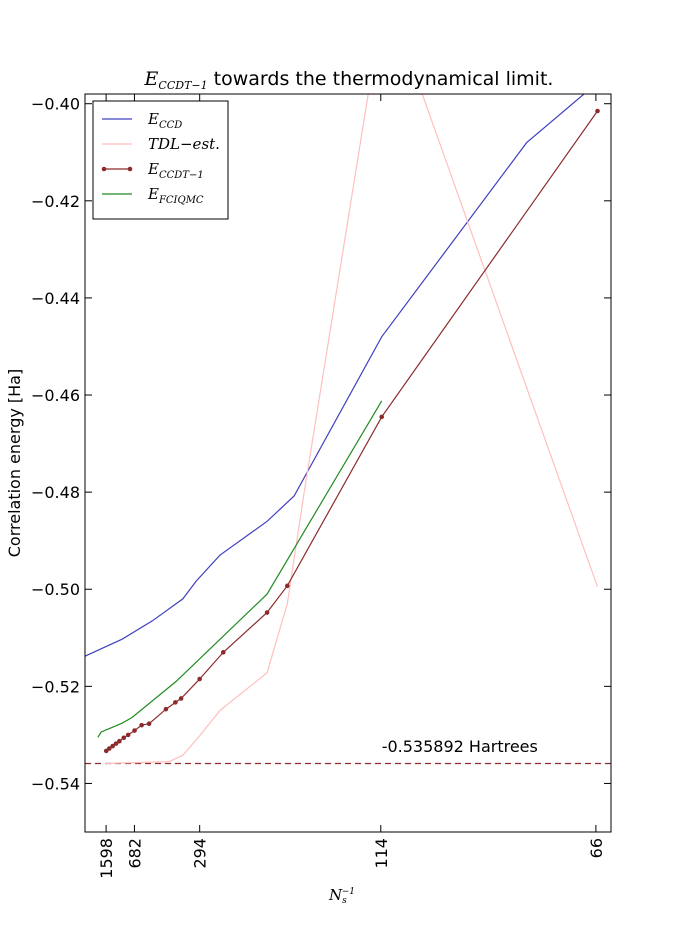 The height and width of the screenshot is (925, 680). I want to click on chart-title-text: towards the thermodynamical limit., so click(381, 79).